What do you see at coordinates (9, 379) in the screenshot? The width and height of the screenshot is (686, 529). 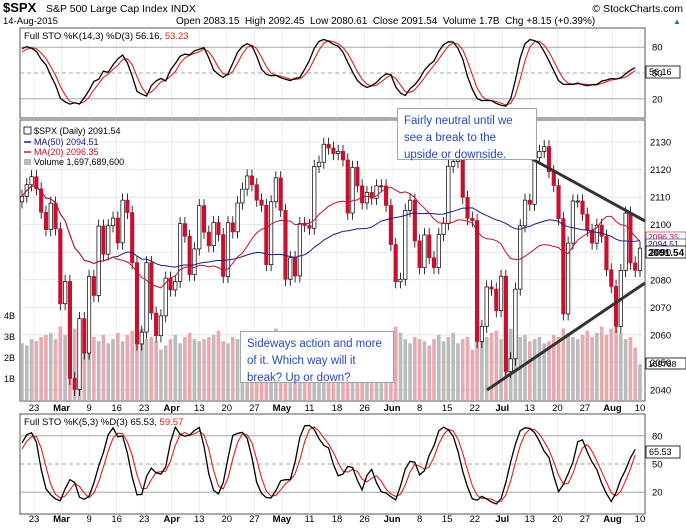 I see `volume-tick-label: 1B` at bounding box center [9, 379].